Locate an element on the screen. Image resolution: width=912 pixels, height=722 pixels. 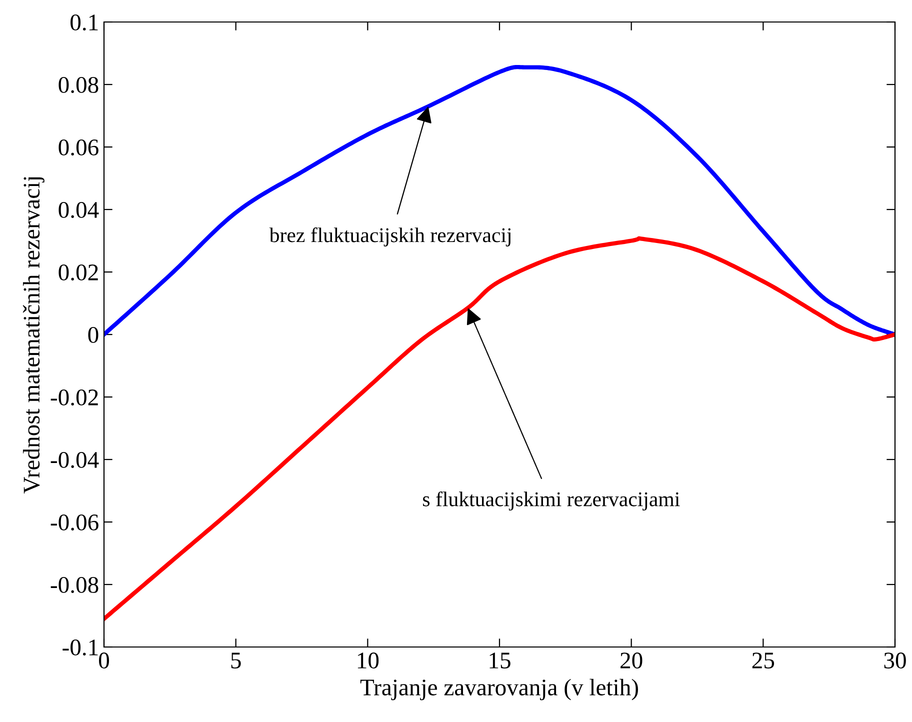
x-tick-label: 5 is located at coordinates (236, 660).